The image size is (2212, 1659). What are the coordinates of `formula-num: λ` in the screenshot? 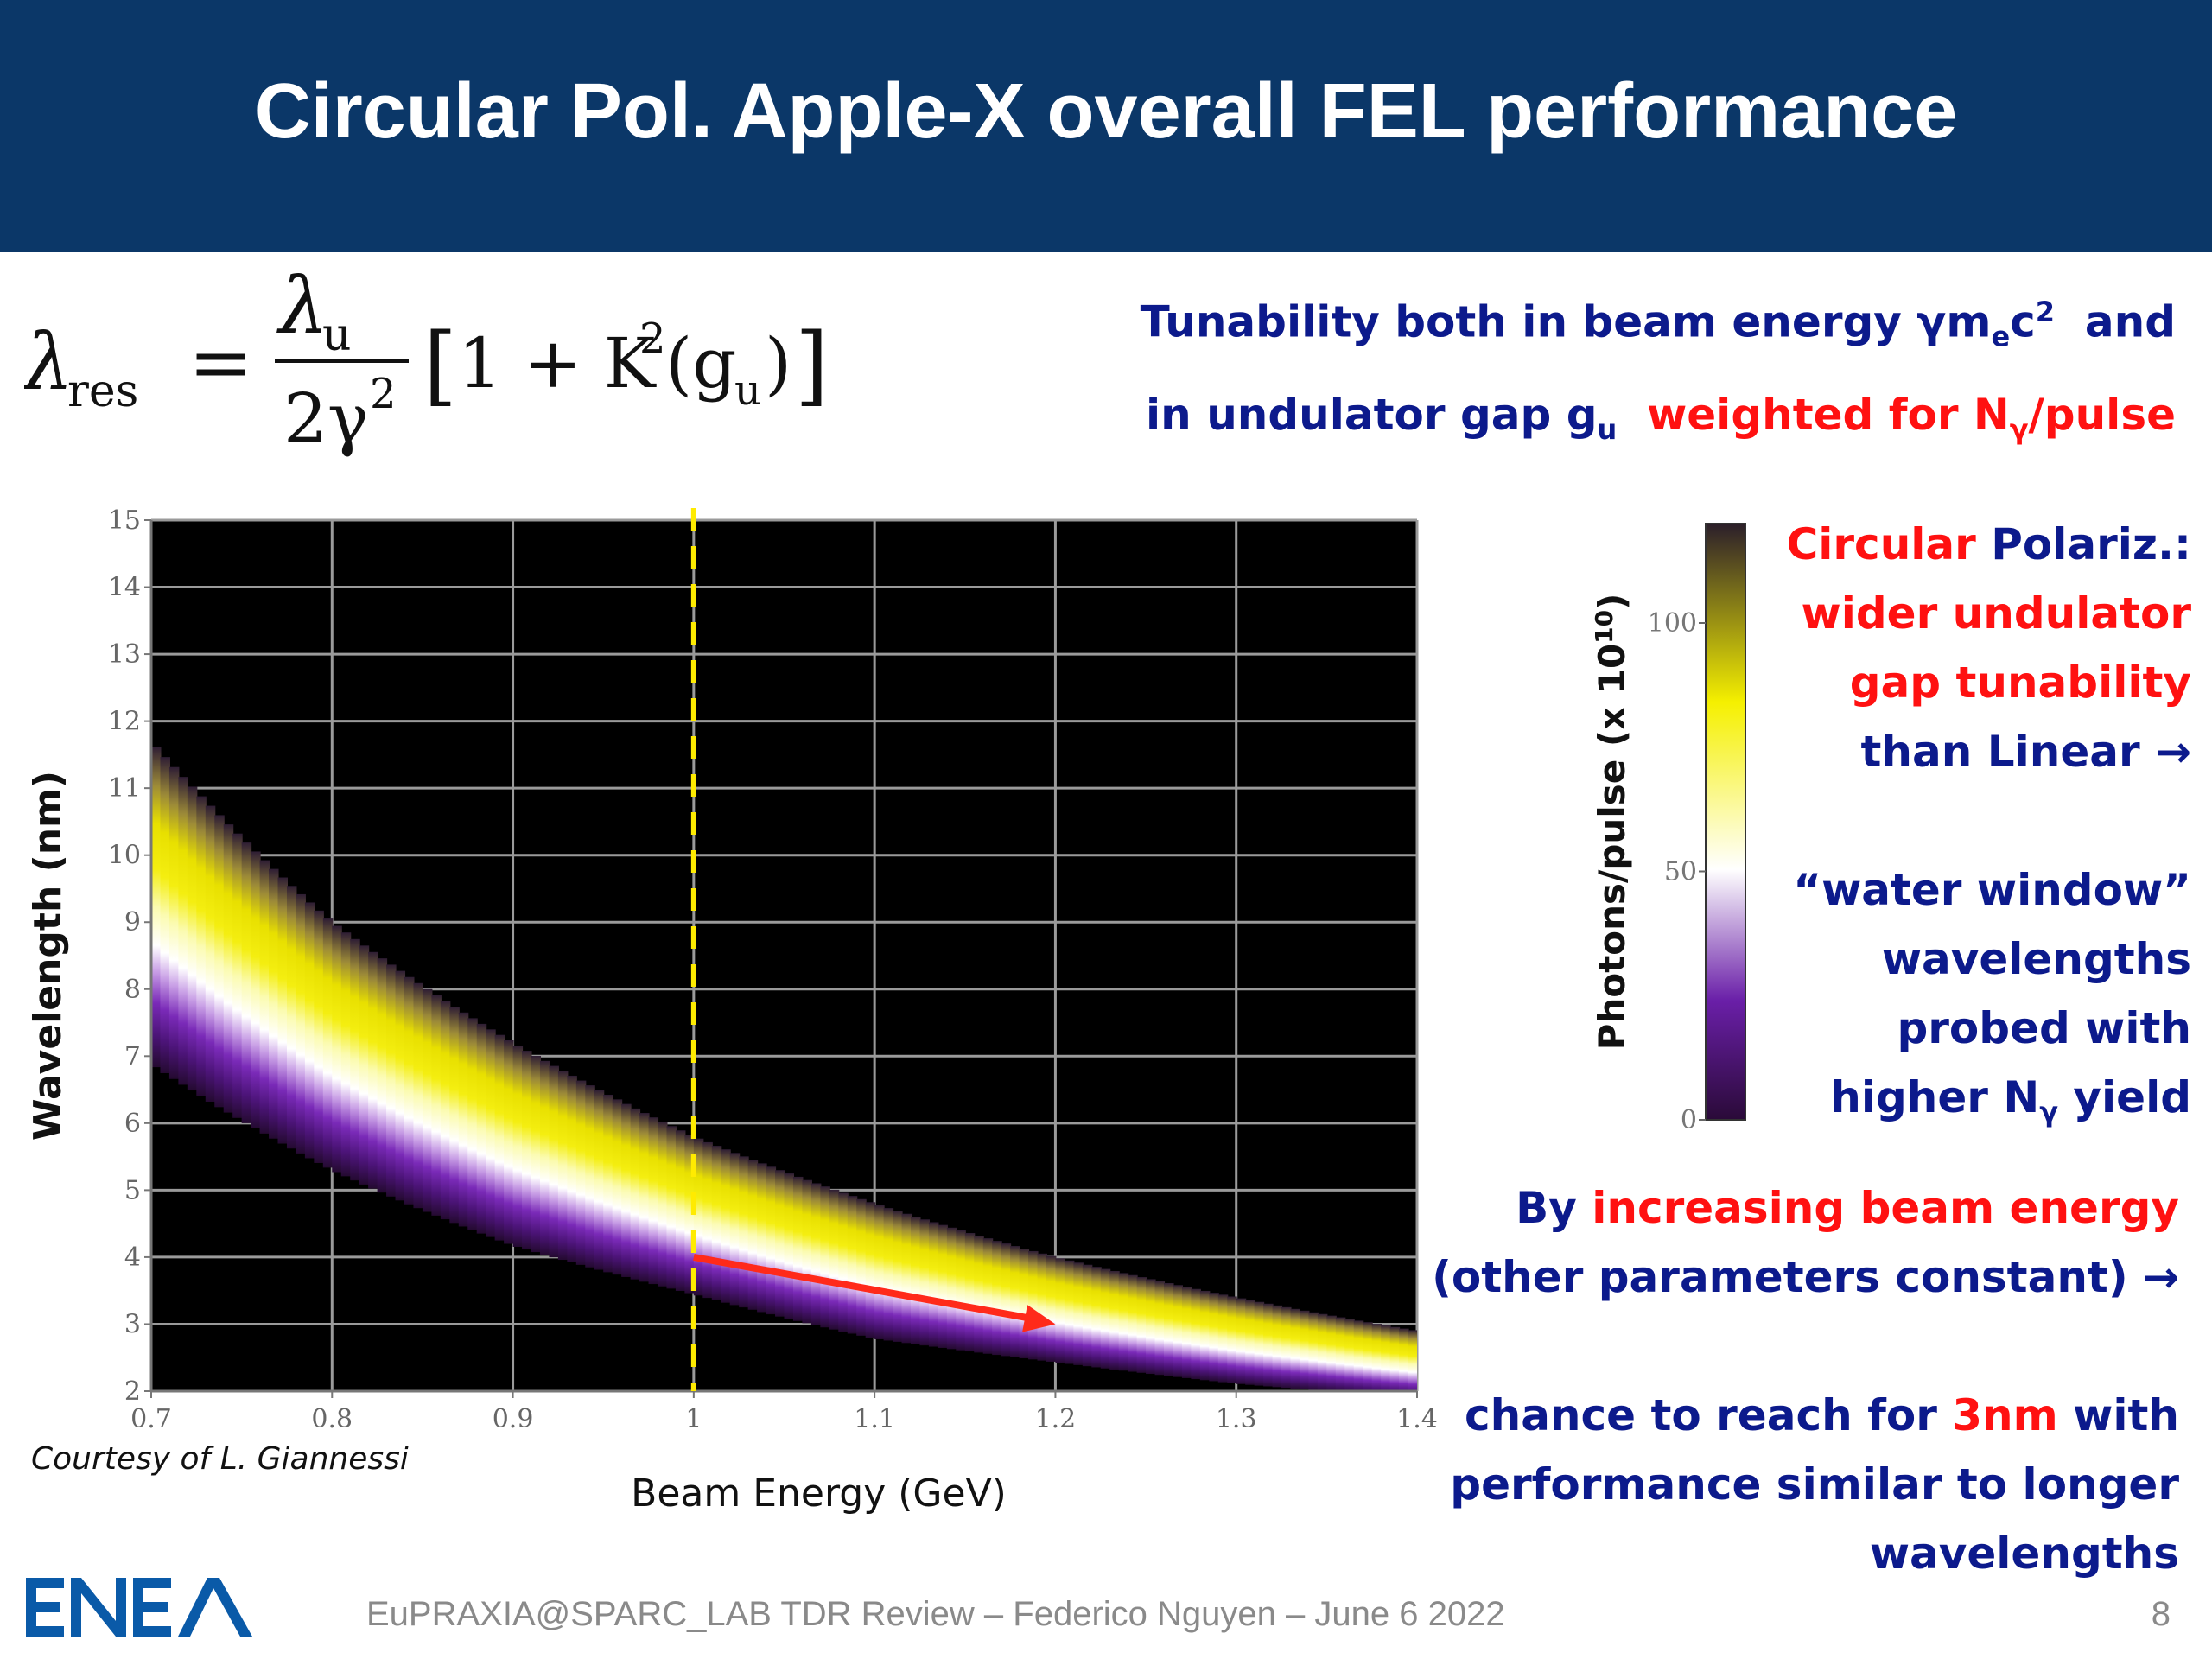 It's located at (302, 306).